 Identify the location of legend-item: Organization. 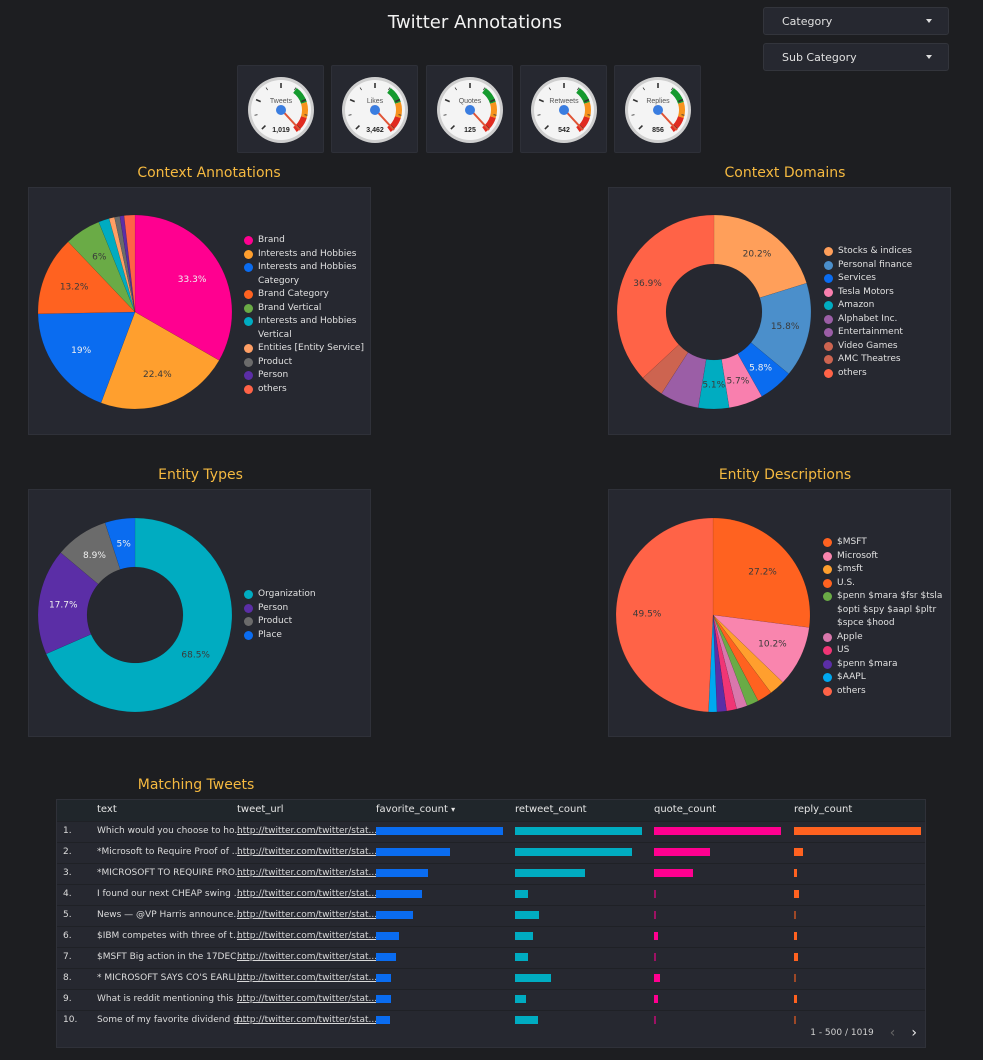
(306, 595).